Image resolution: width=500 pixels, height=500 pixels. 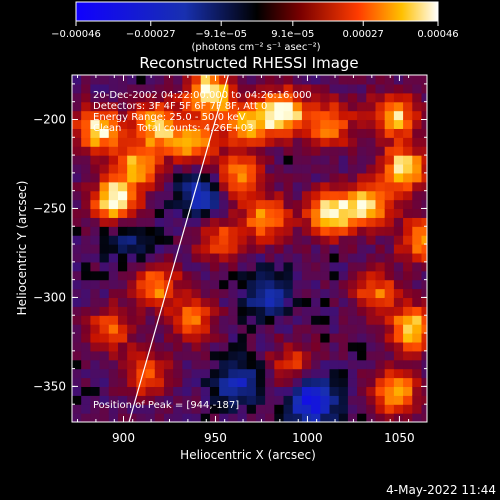 What do you see at coordinates (292, 34) in the screenshot?
I see `colorbar-tick-label: 9.1e−05` at bounding box center [292, 34].